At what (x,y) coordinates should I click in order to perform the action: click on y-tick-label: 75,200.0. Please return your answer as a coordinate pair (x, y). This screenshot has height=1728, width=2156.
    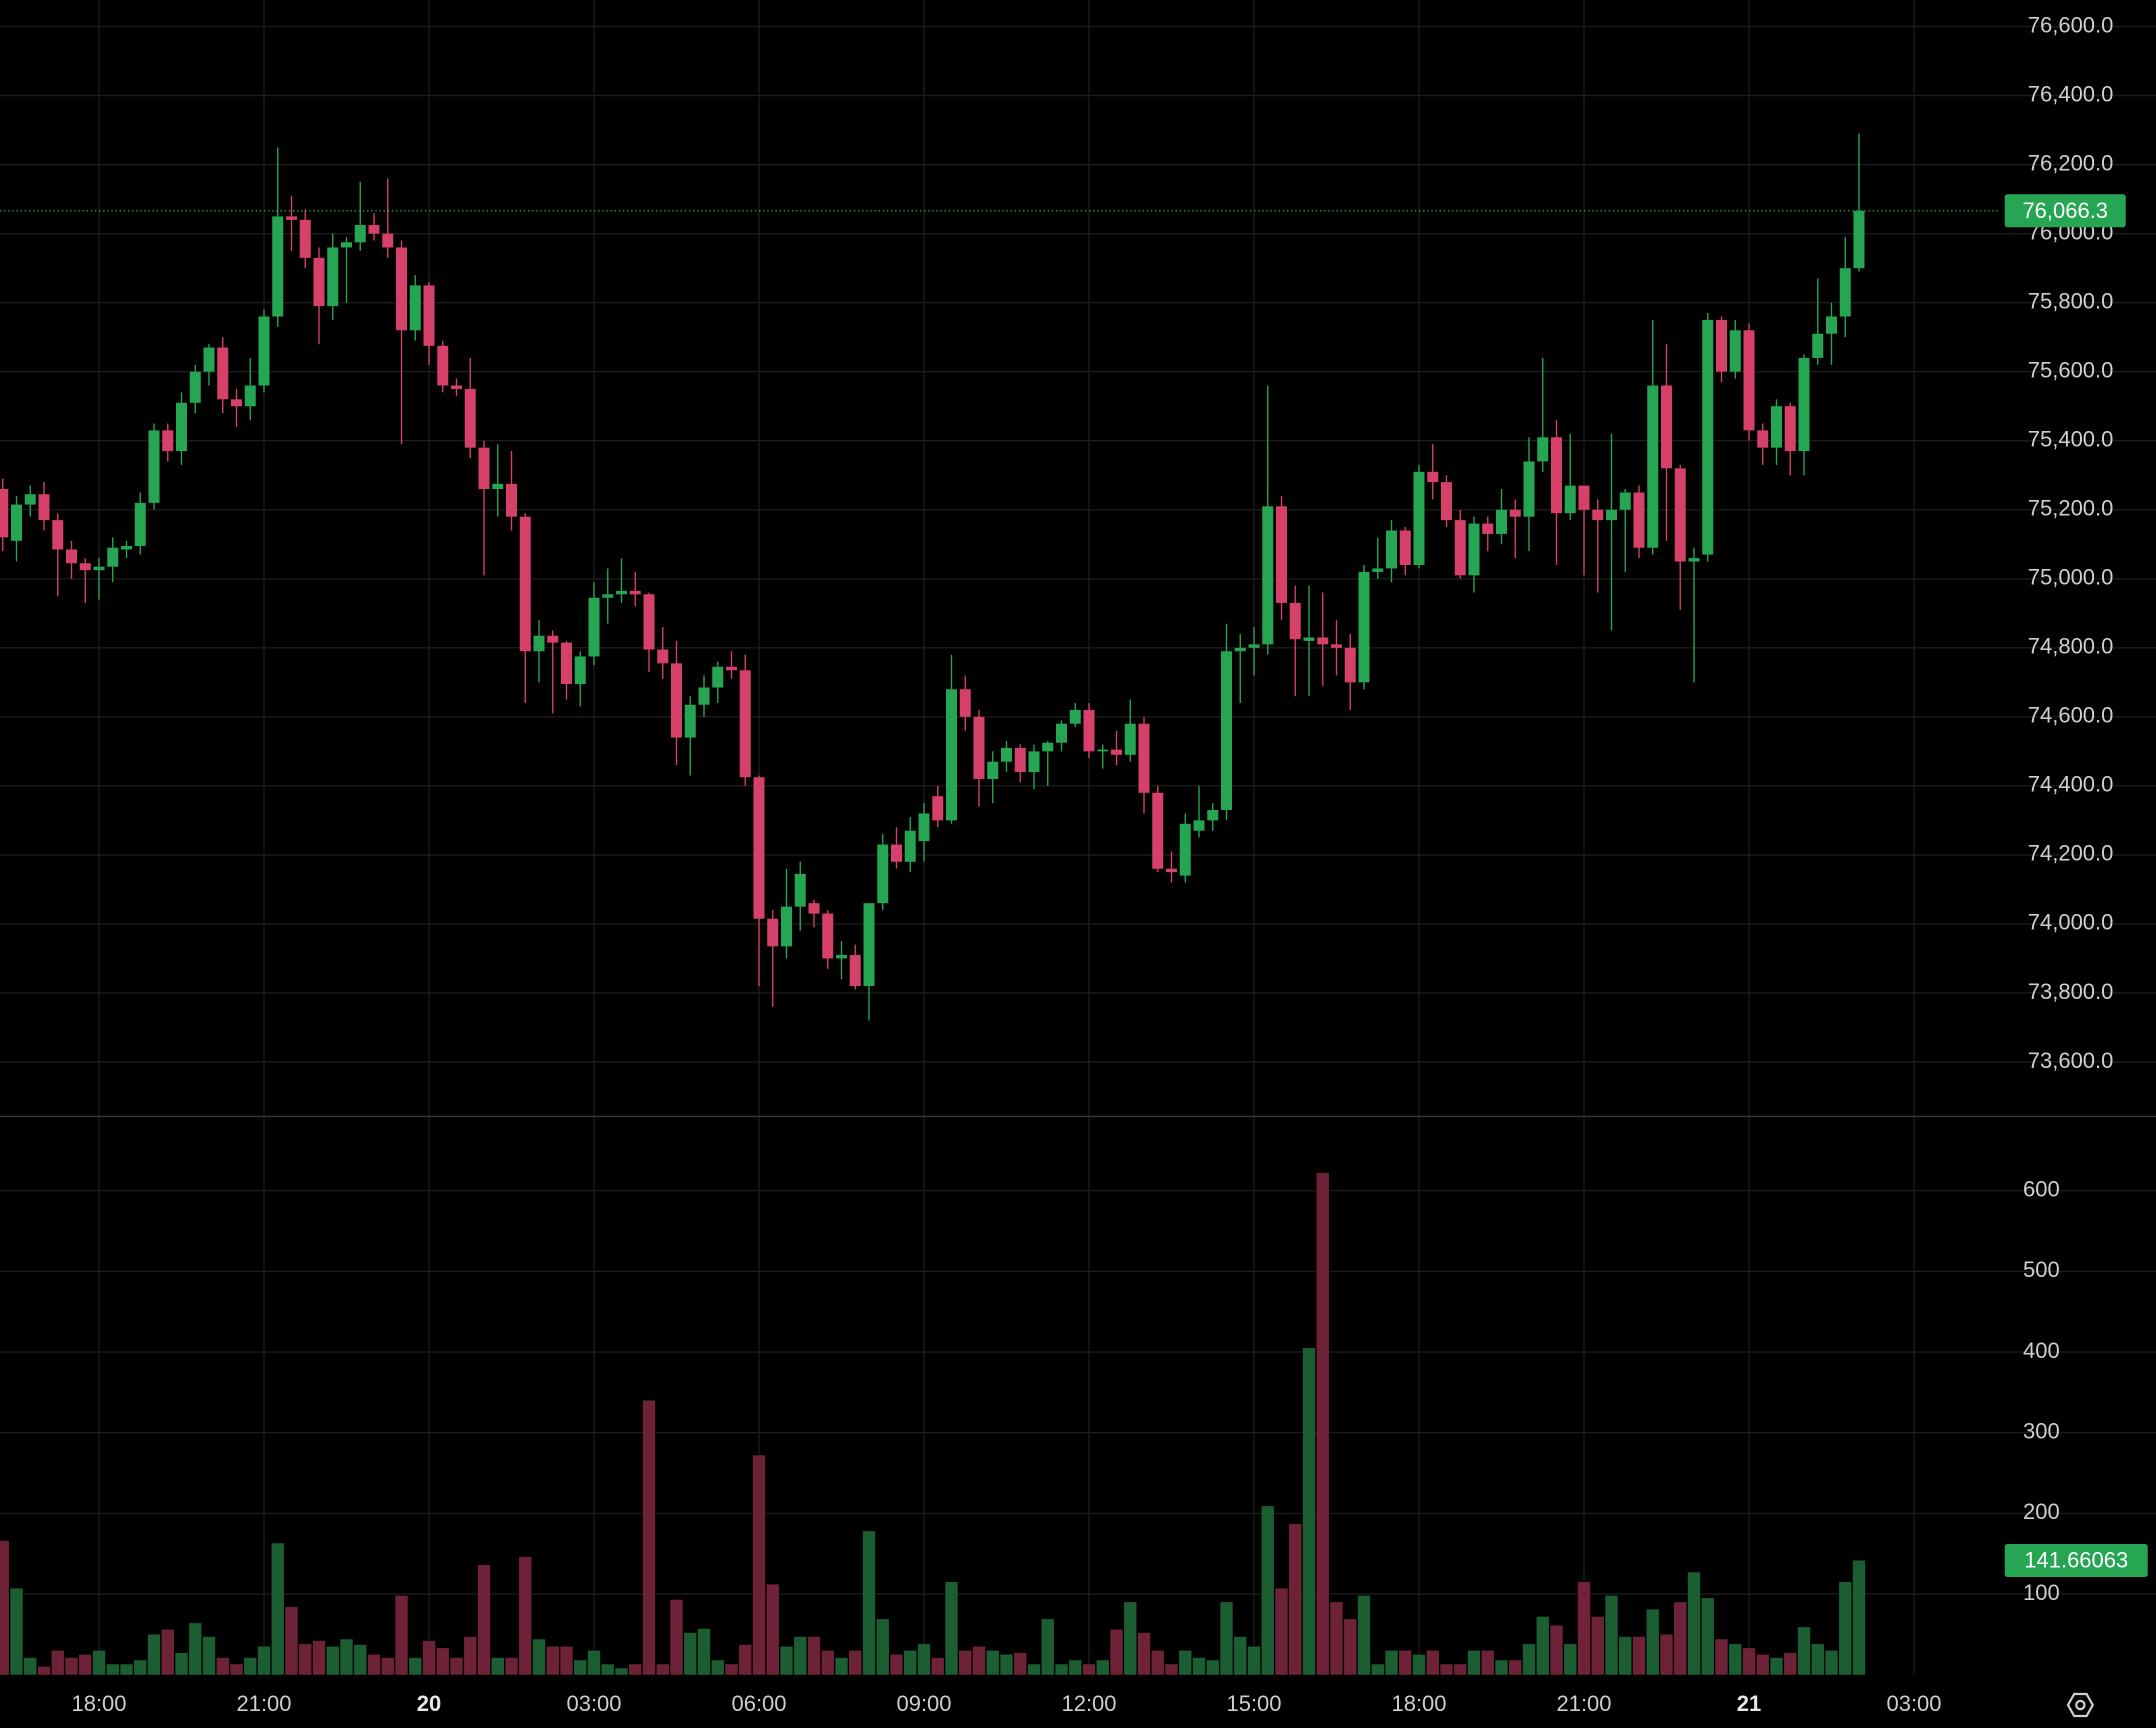
    Looking at the image, I should click on (2071, 508).